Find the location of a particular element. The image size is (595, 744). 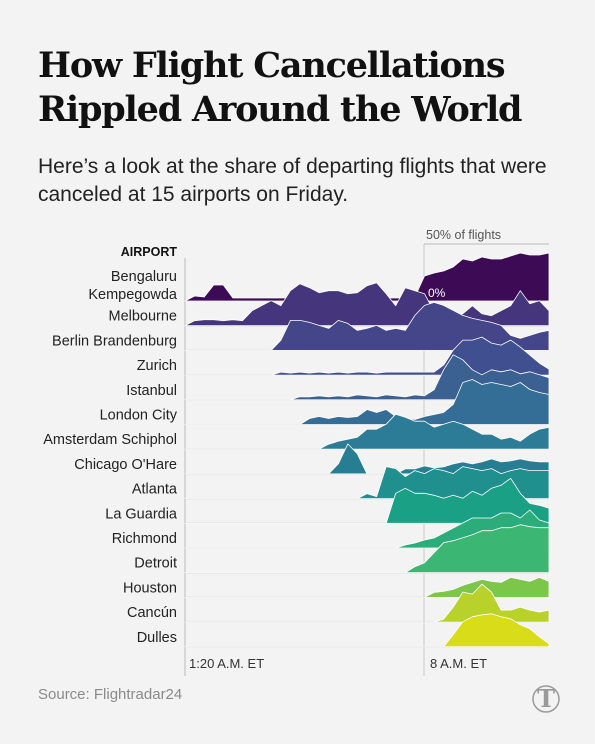

airport-label: Amsterdam Schiphol is located at coordinates (110, 440).